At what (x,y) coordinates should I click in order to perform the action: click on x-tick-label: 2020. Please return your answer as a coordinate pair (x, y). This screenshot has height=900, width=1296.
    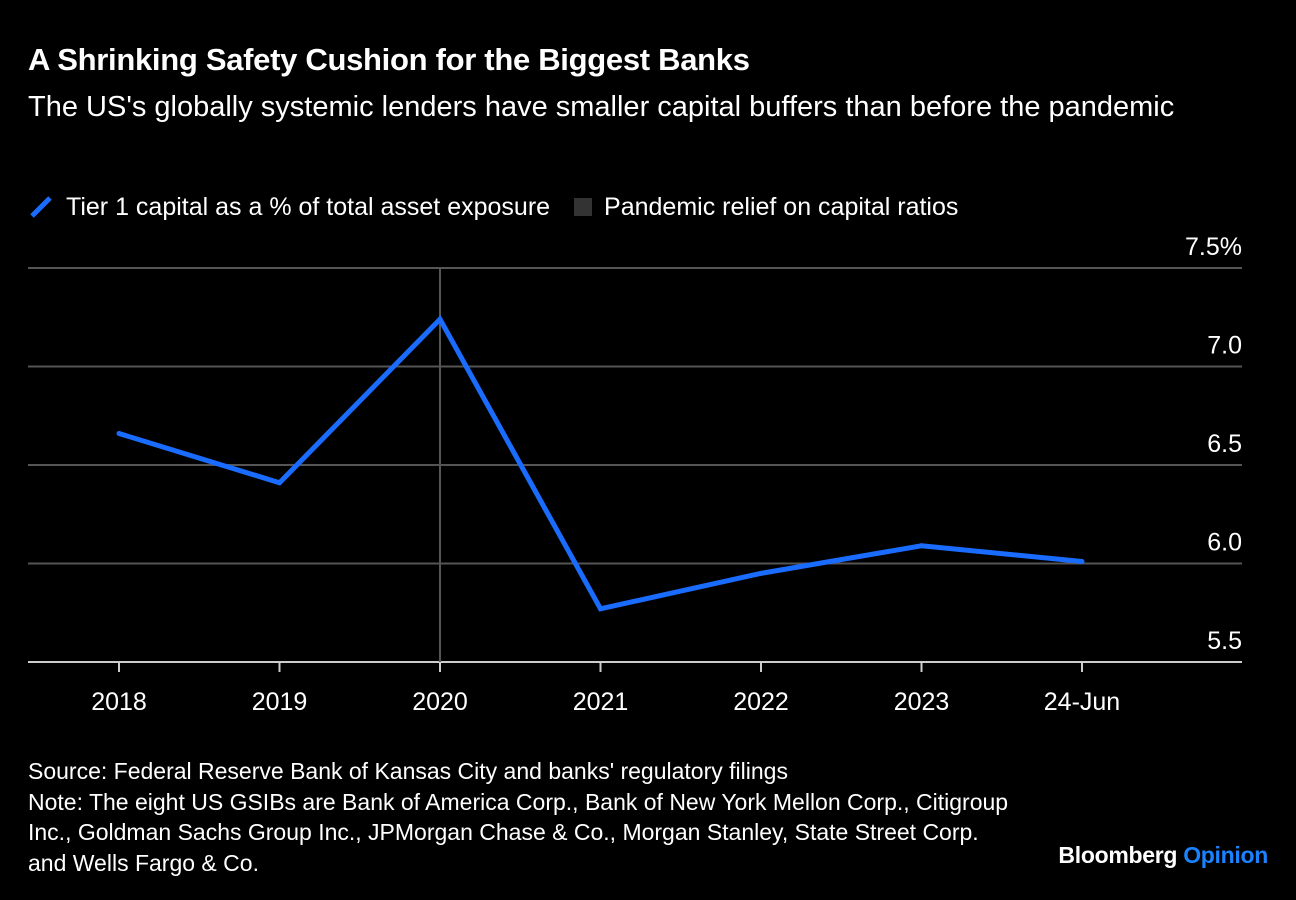
    Looking at the image, I should click on (440, 702).